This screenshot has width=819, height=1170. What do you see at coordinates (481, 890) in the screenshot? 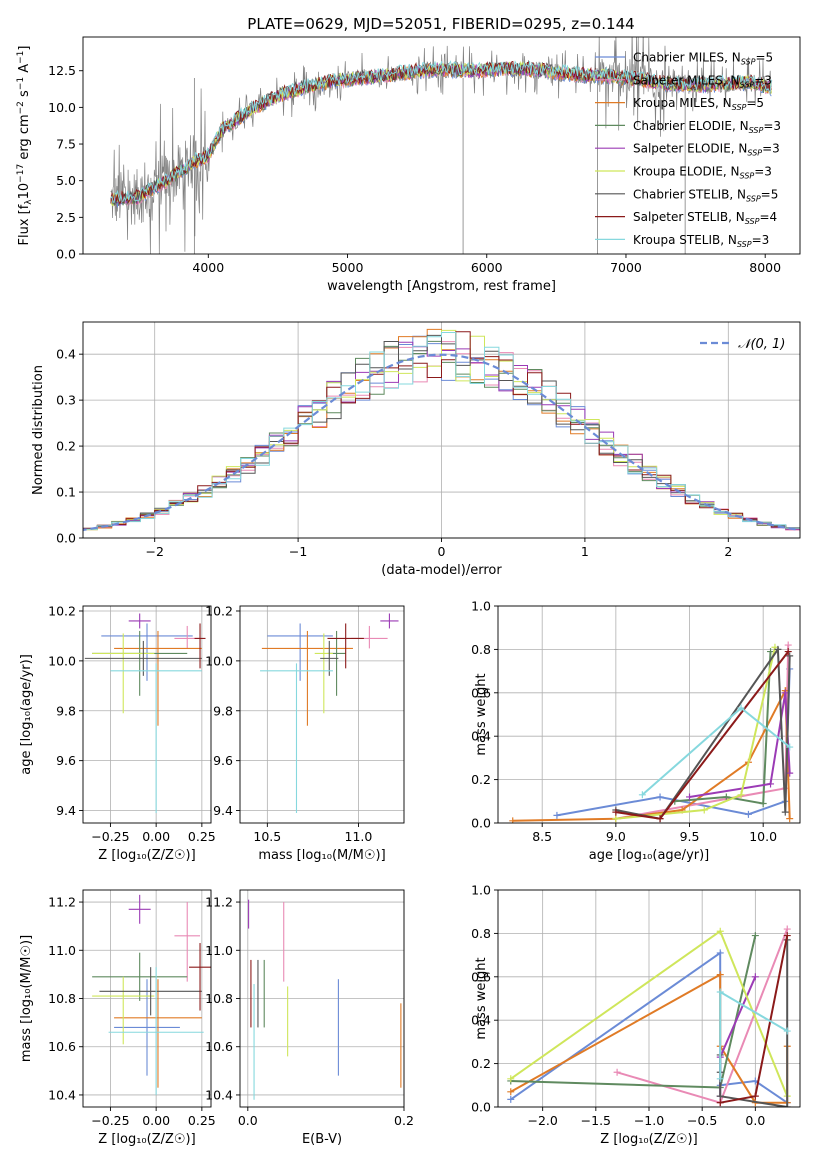
I see `y-tick-label: 1.0` at bounding box center [481, 890].